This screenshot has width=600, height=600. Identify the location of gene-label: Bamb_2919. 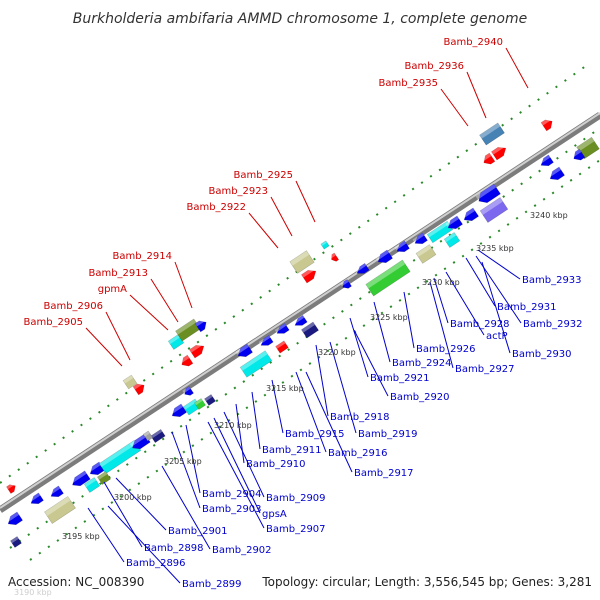
(388, 434).